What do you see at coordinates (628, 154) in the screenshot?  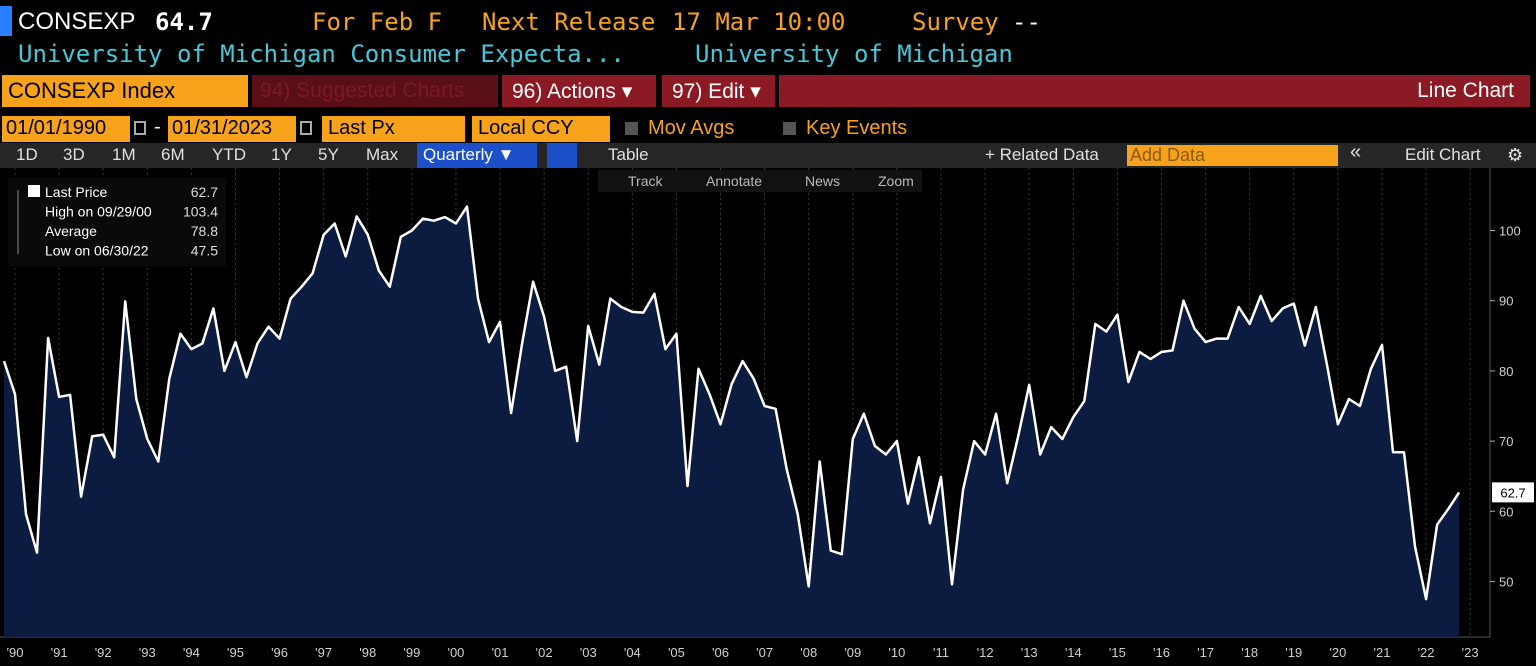 I see `table-button: Table` at bounding box center [628, 154].